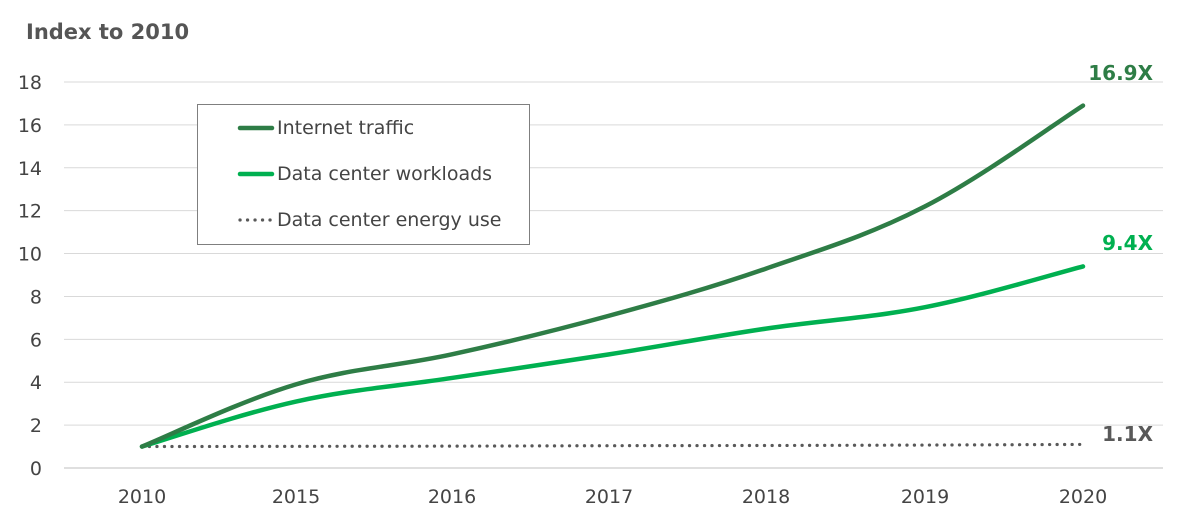  I want to click on y-tick-label: 4, so click(36, 383).